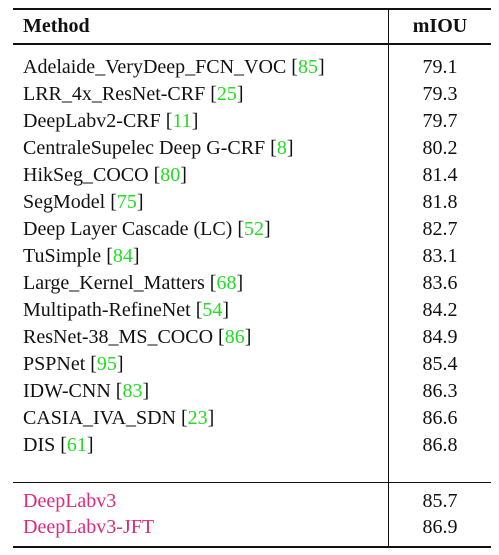 This screenshot has height=555, width=499. What do you see at coordinates (54, 364) in the screenshot?
I see `method-name: PSPNet` at bounding box center [54, 364].